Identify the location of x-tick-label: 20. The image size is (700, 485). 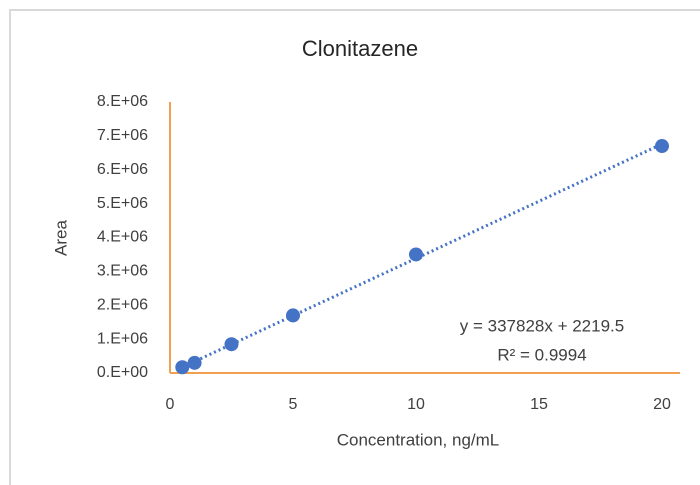
(662, 404).